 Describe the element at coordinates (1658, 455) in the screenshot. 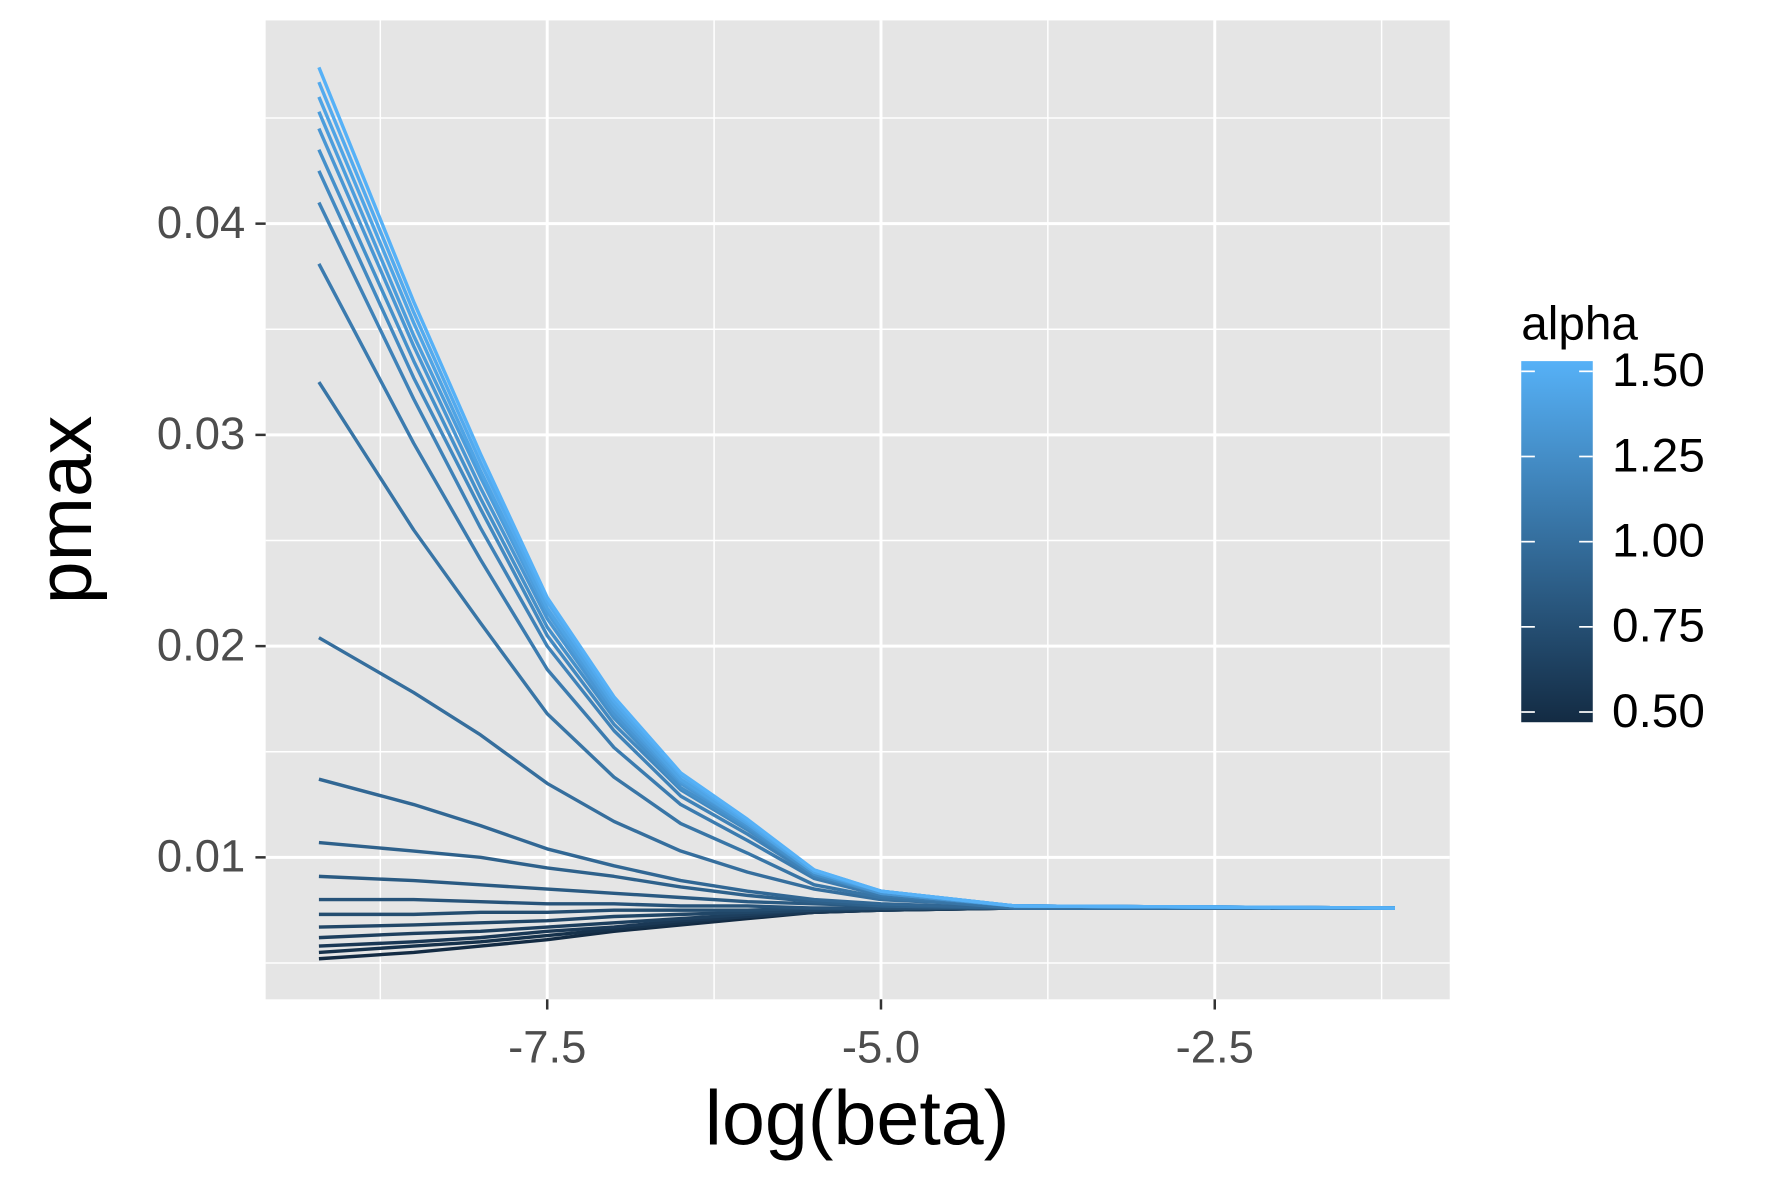

I see `legend-label: 1.25` at that location.